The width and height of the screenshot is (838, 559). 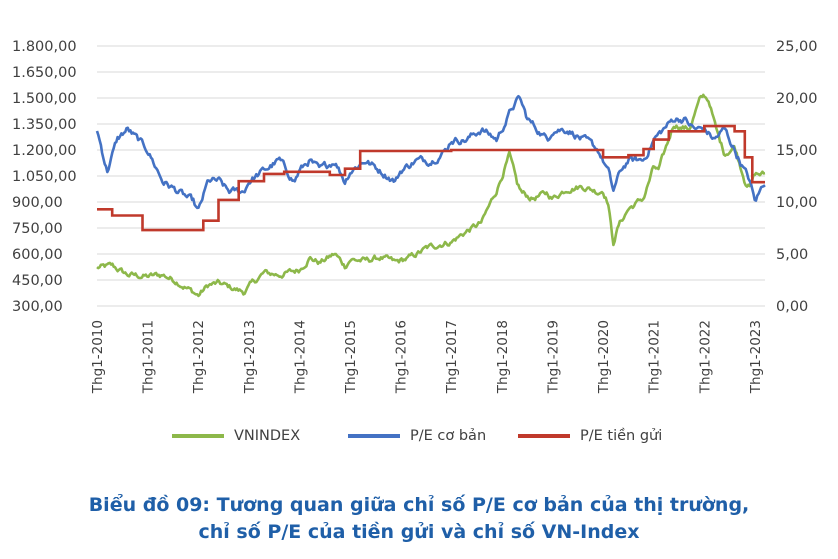 I want to click on x-tick-label: Thg1-2018, so click(x=503, y=357).